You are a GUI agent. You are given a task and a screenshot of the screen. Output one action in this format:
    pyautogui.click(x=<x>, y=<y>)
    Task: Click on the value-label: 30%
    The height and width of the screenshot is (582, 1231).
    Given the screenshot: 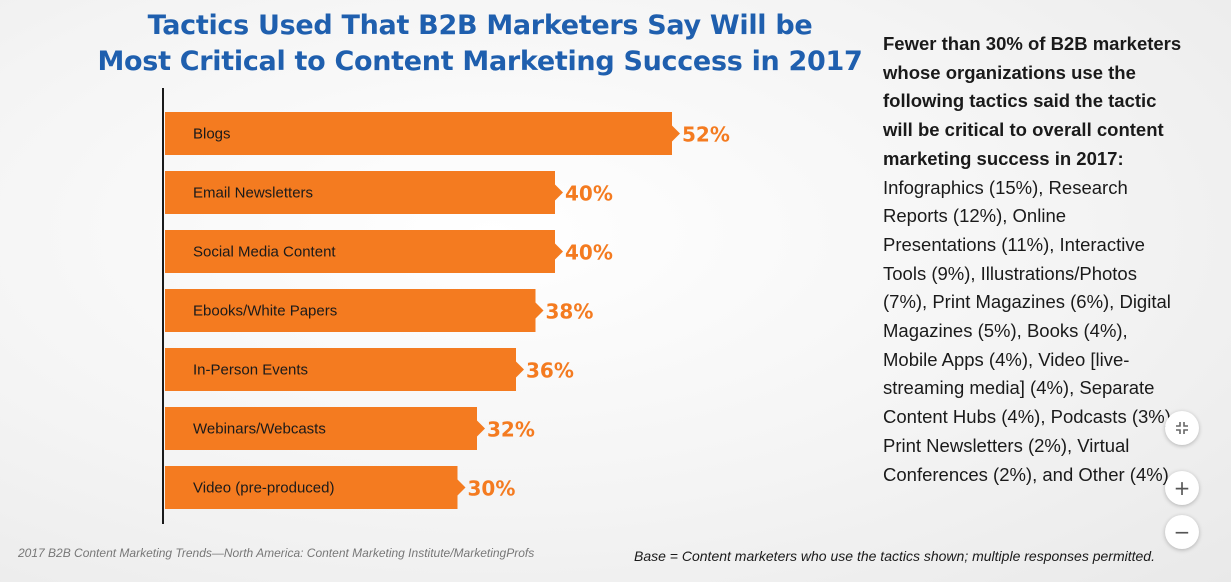 What is the action you would take?
    pyautogui.click(x=492, y=489)
    